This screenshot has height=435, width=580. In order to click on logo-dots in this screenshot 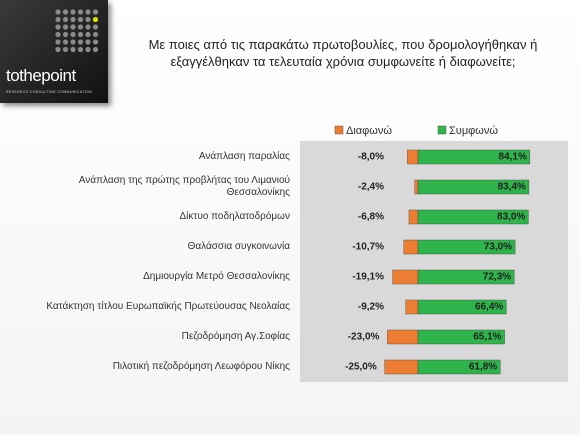, I will do `click(77, 31)`.